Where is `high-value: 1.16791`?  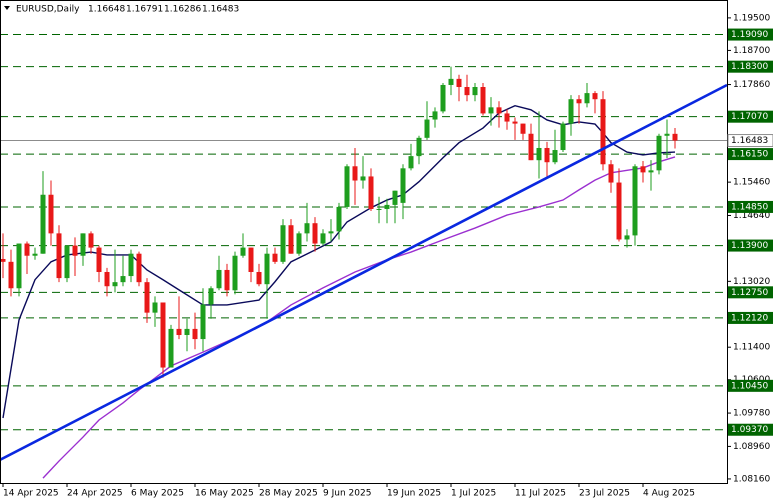 high-value: 1.16791 is located at coordinates (144, 10).